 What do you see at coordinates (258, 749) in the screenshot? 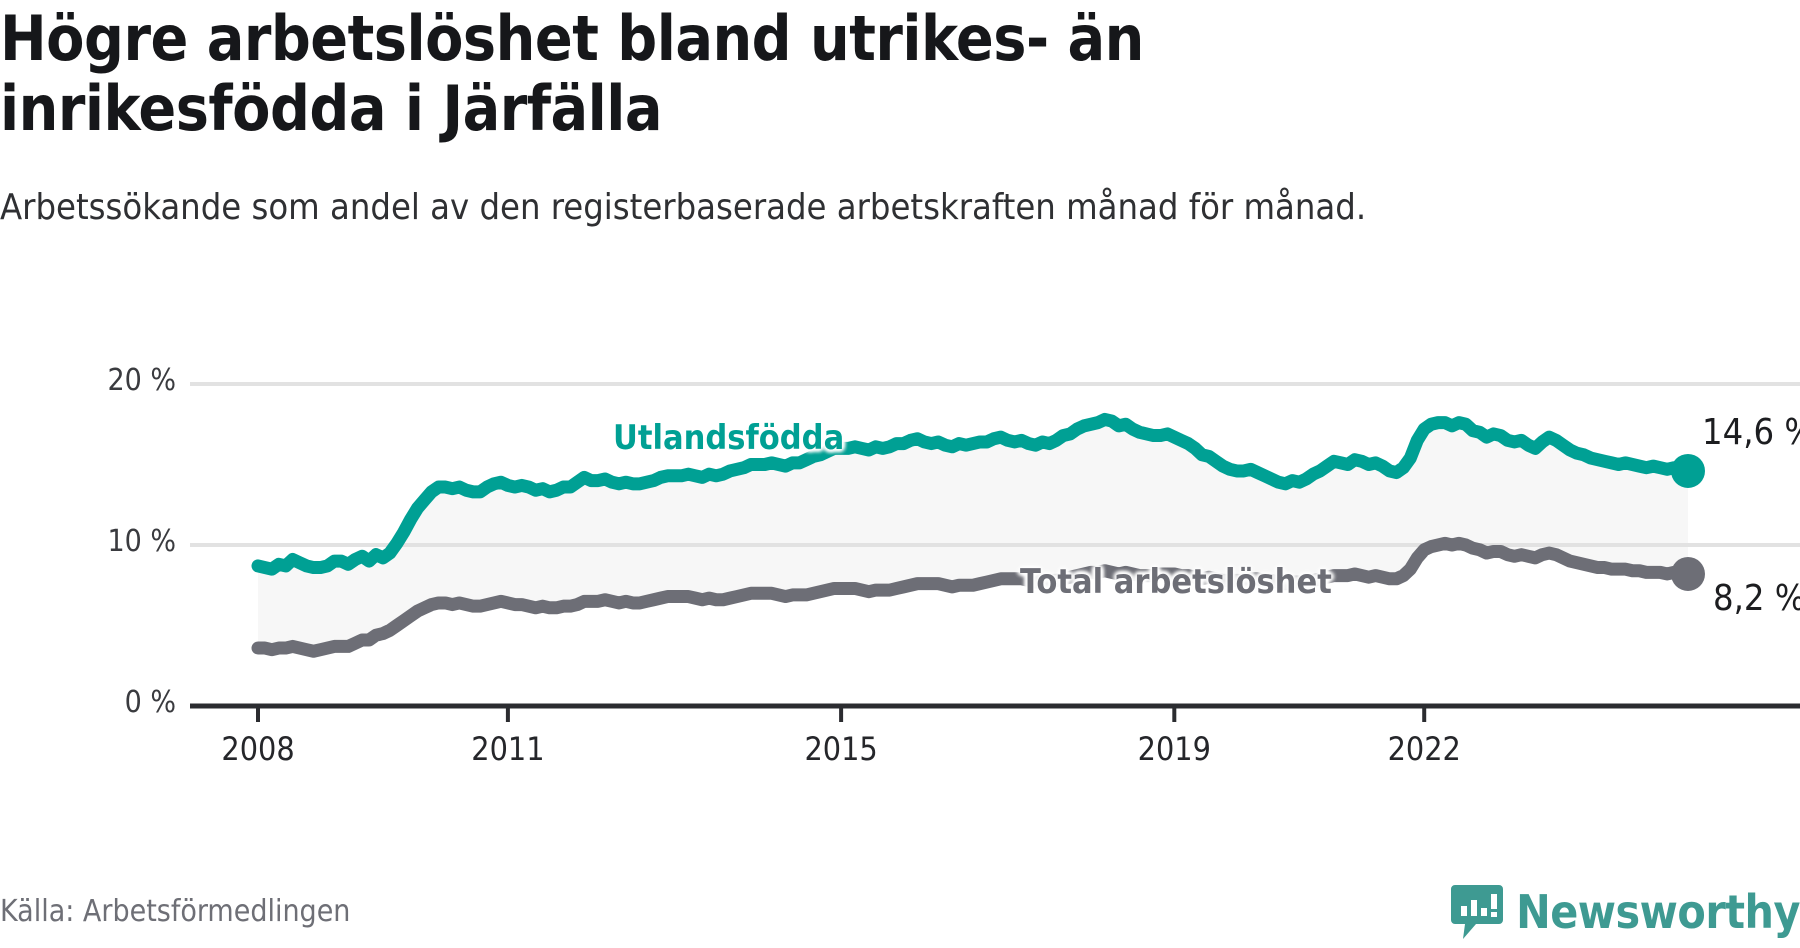
I see `x-axis-tick-2008: 2008` at bounding box center [258, 749].